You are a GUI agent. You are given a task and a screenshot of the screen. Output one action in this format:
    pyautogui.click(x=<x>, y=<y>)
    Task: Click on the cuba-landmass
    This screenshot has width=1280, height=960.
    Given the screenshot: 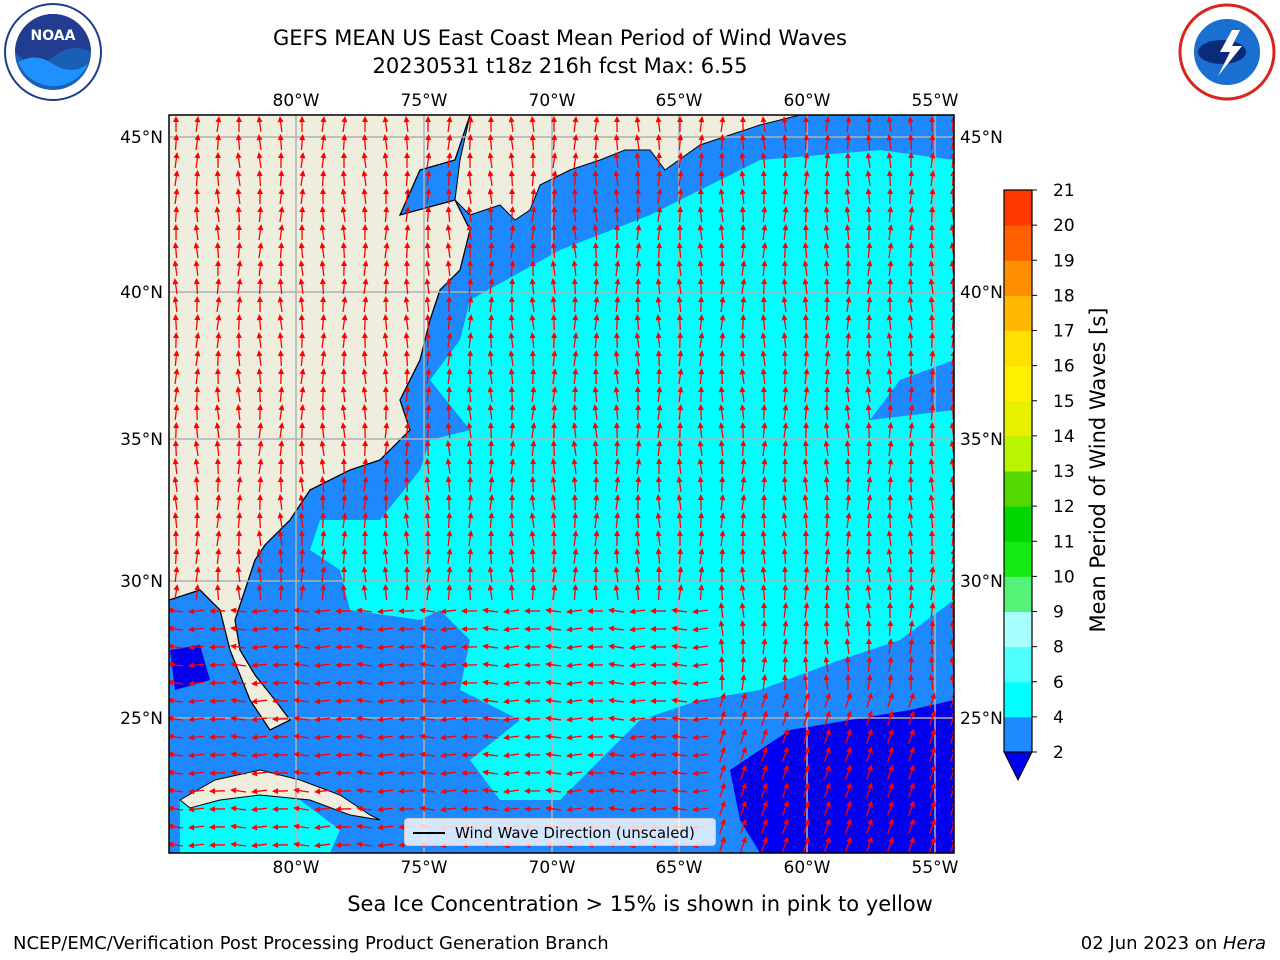 What is the action you would take?
    pyautogui.click(x=280, y=795)
    